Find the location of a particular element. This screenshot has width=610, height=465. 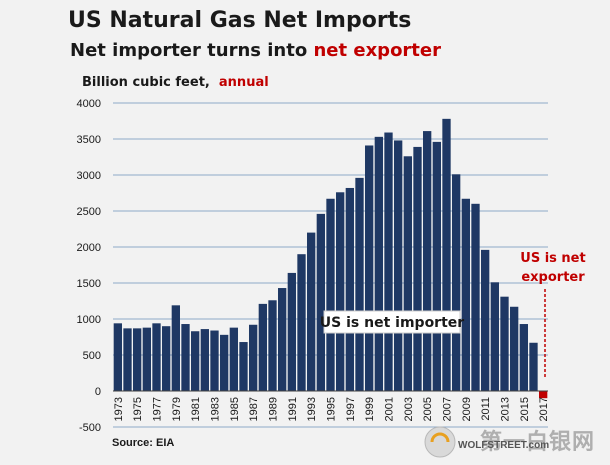

x-tick-label: 1995 is located at coordinates (332, 409).